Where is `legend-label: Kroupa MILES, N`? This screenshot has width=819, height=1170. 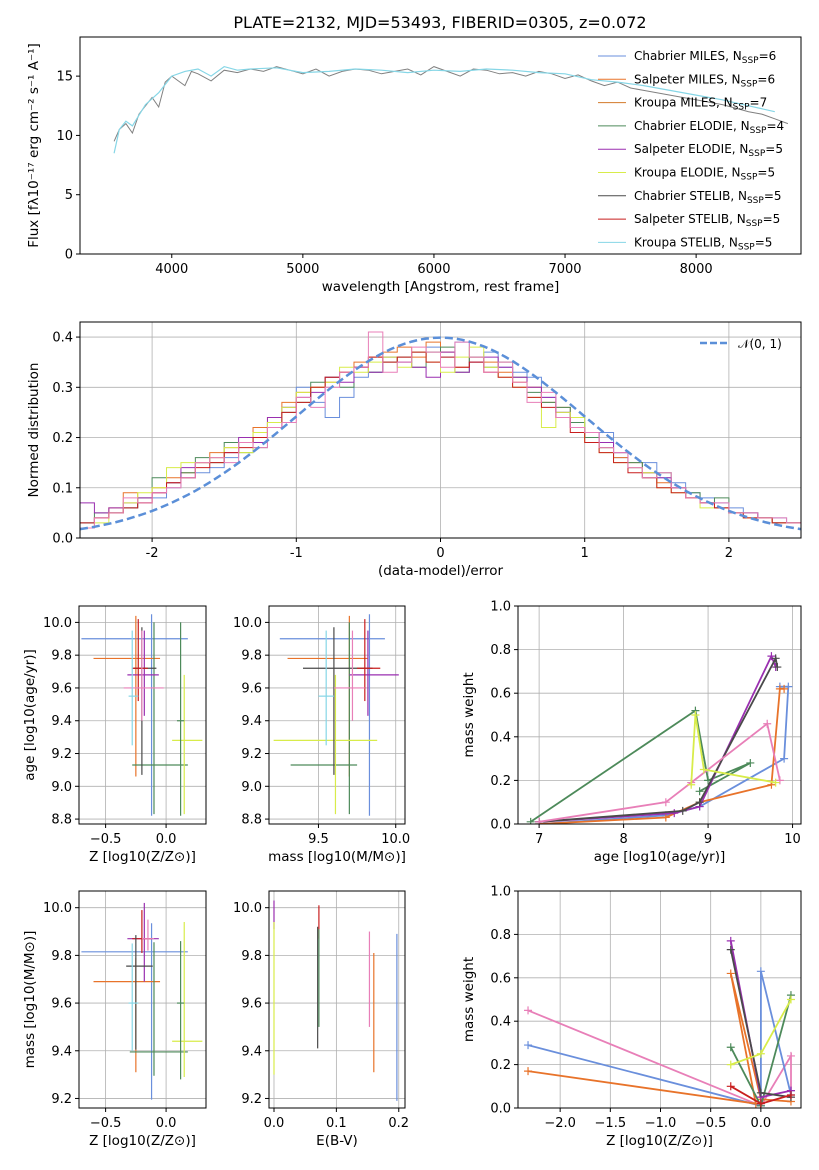
legend-label: Kroupa MILES, N is located at coordinates (683, 103).